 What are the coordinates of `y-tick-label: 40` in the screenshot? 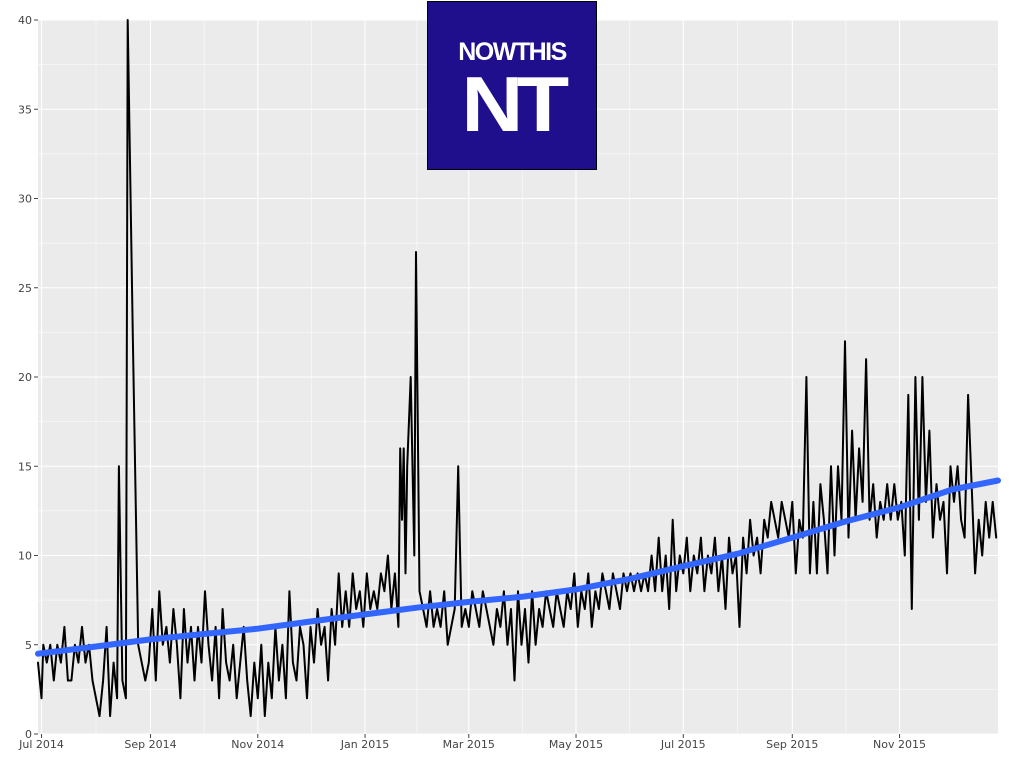 It's located at (25, 20).